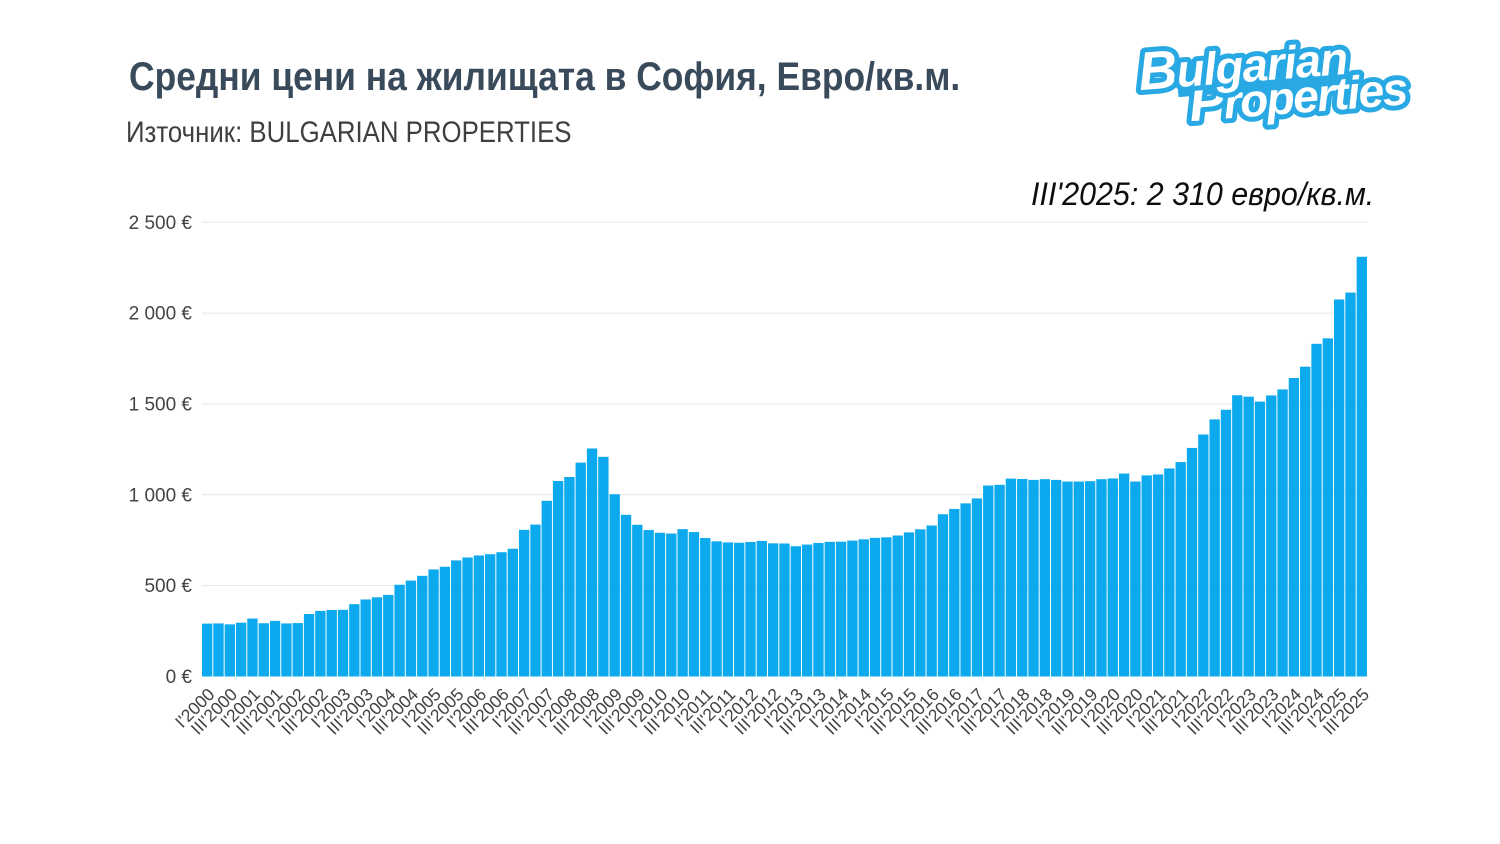 The image size is (1500, 844). I want to click on svg-text: 500 €, so click(168, 586).